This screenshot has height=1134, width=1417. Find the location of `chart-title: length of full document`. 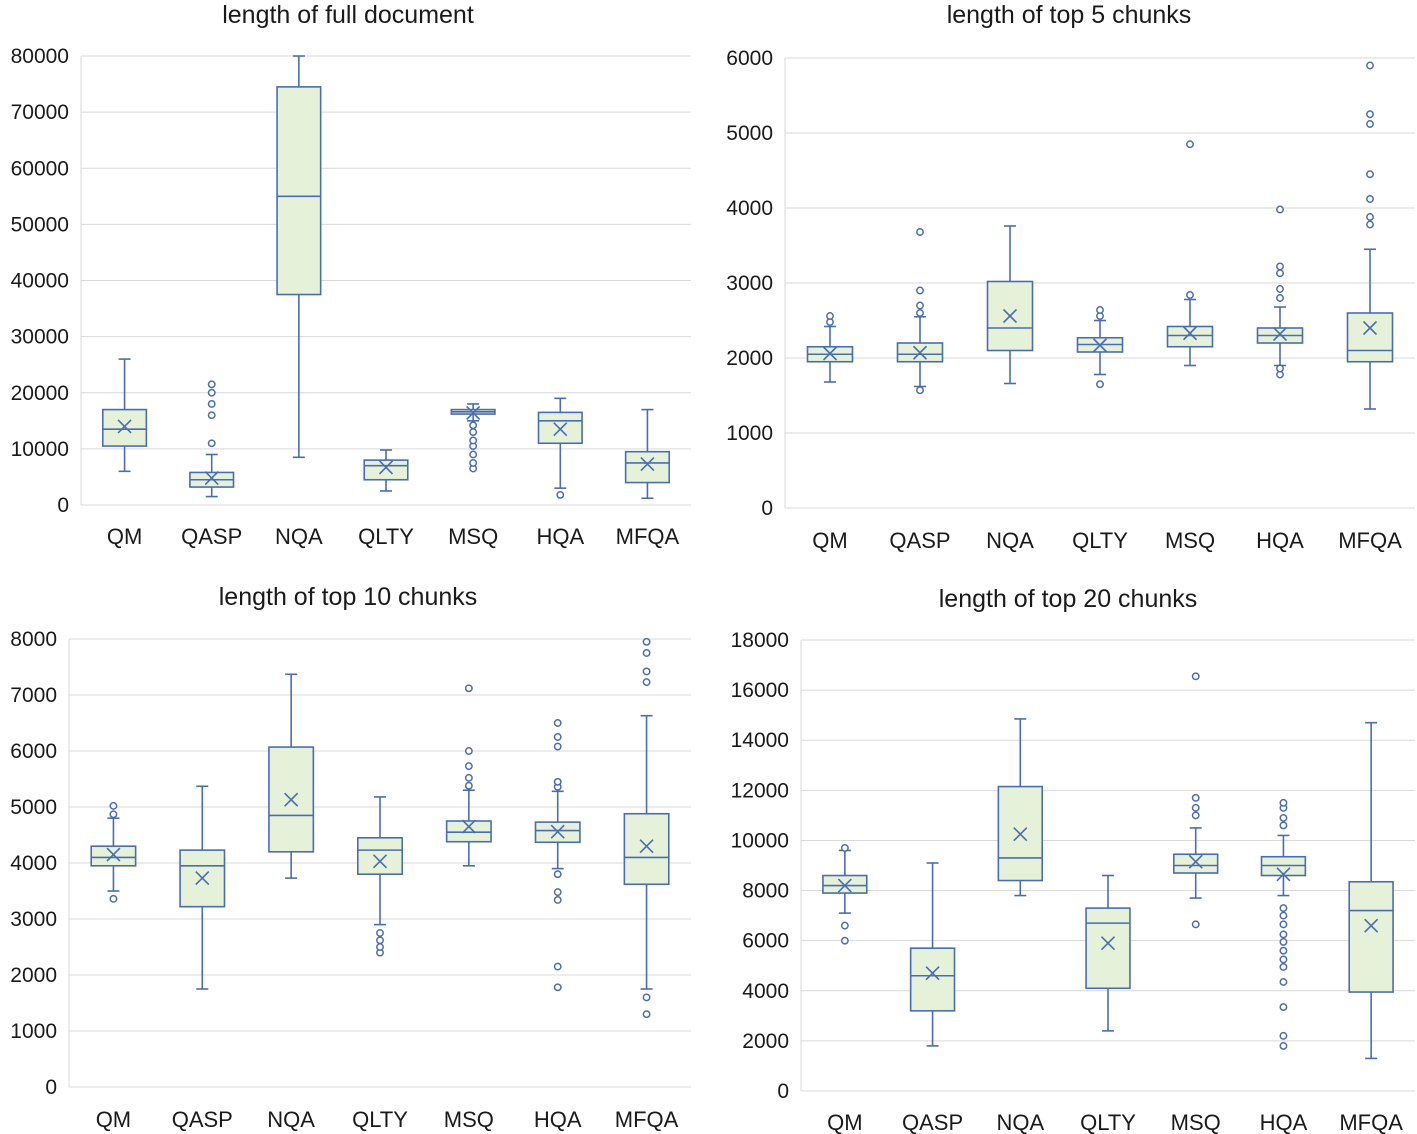

chart-title: length of full document is located at coordinates (348, 15).